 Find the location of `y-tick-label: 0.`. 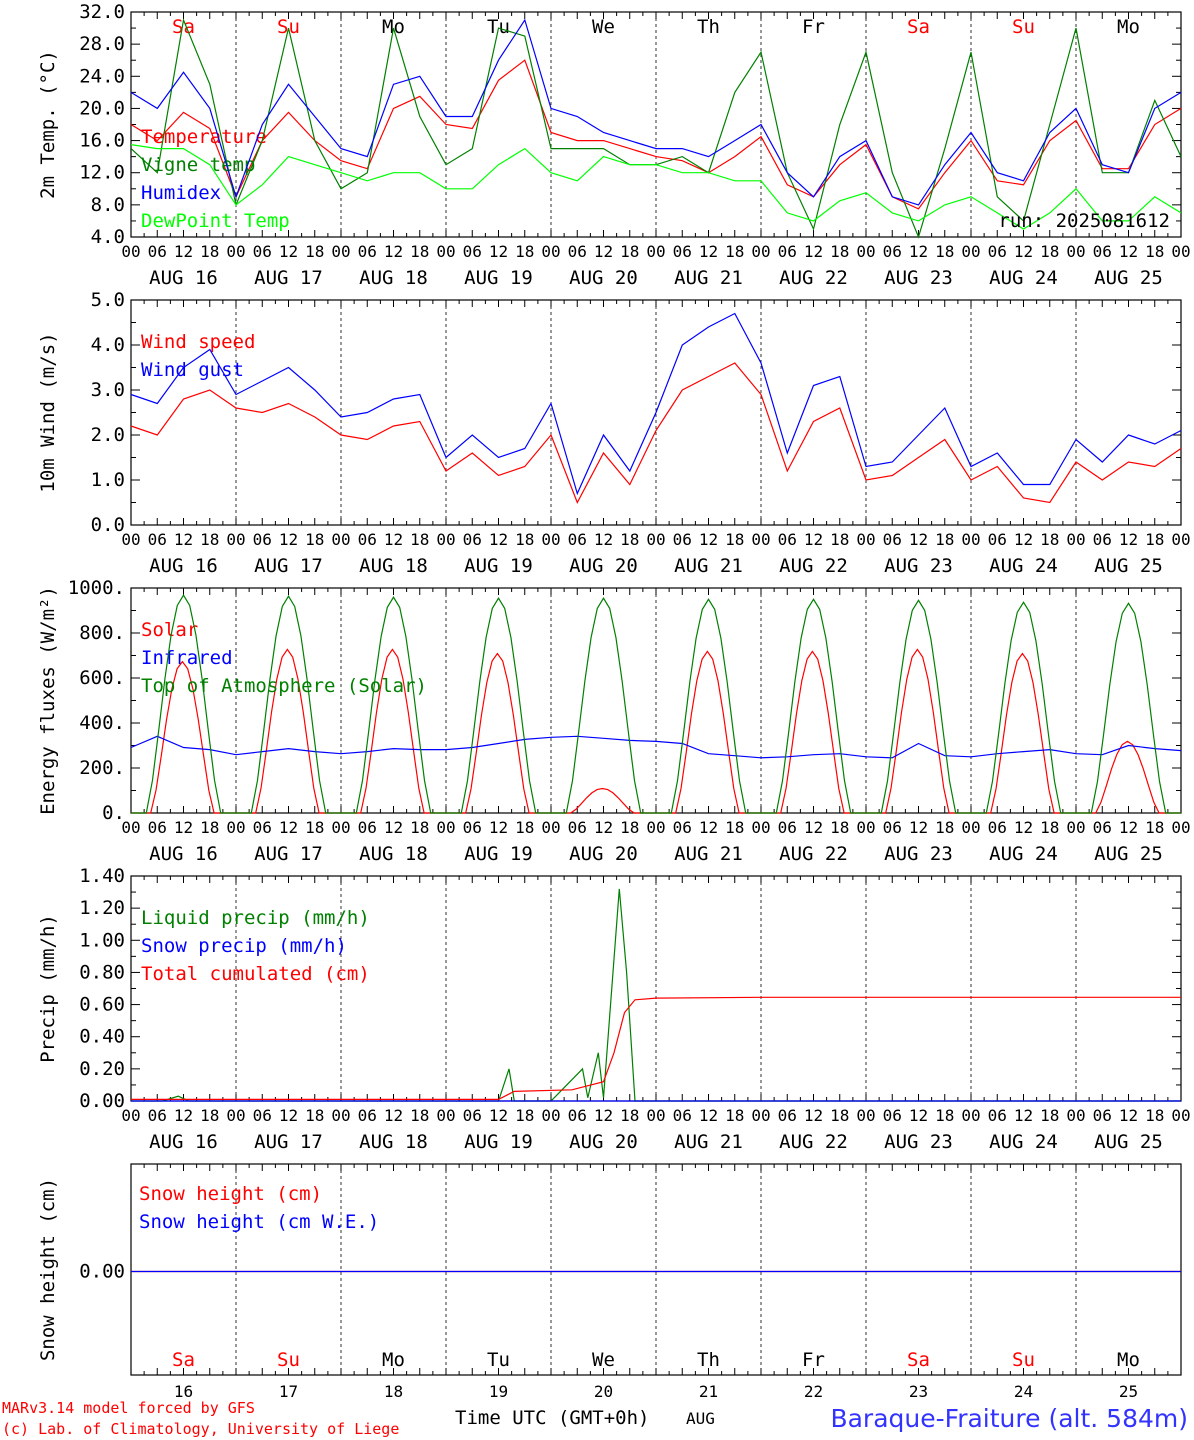

y-tick-label: 0. is located at coordinates (113, 813).